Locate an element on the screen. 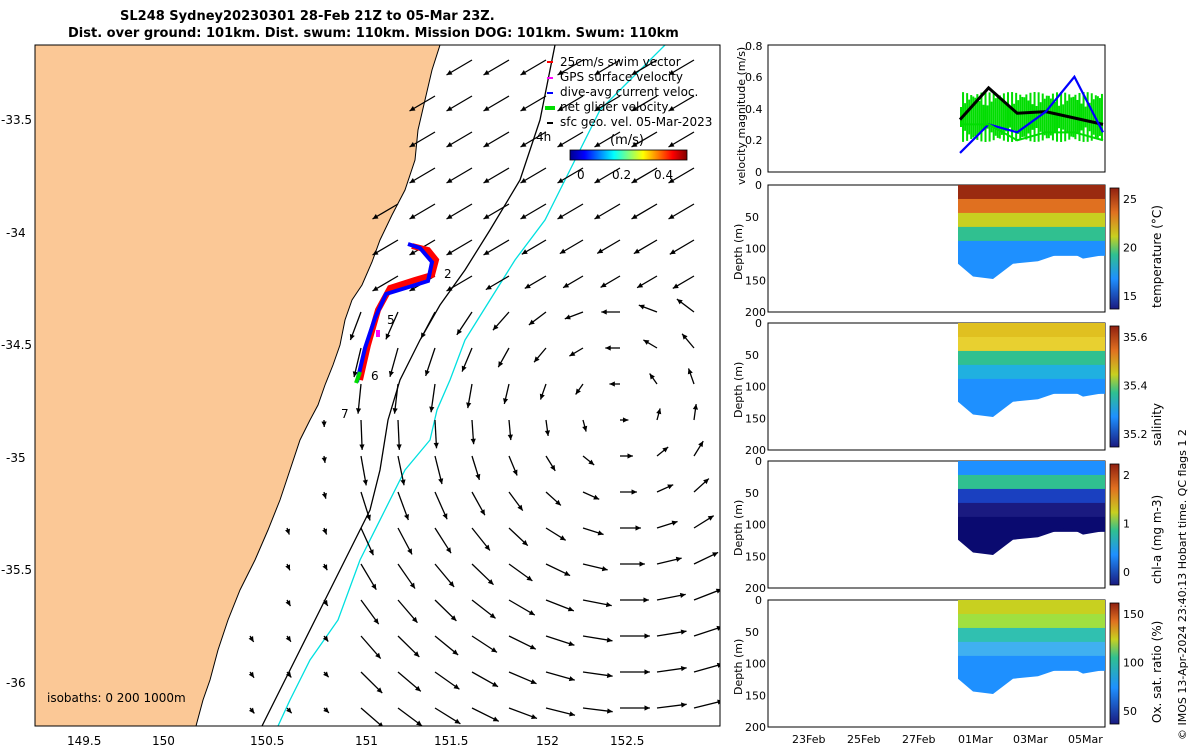 The image size is (1200, 750). colorbar-label: (m/s) is located at coordinates (627, 140).